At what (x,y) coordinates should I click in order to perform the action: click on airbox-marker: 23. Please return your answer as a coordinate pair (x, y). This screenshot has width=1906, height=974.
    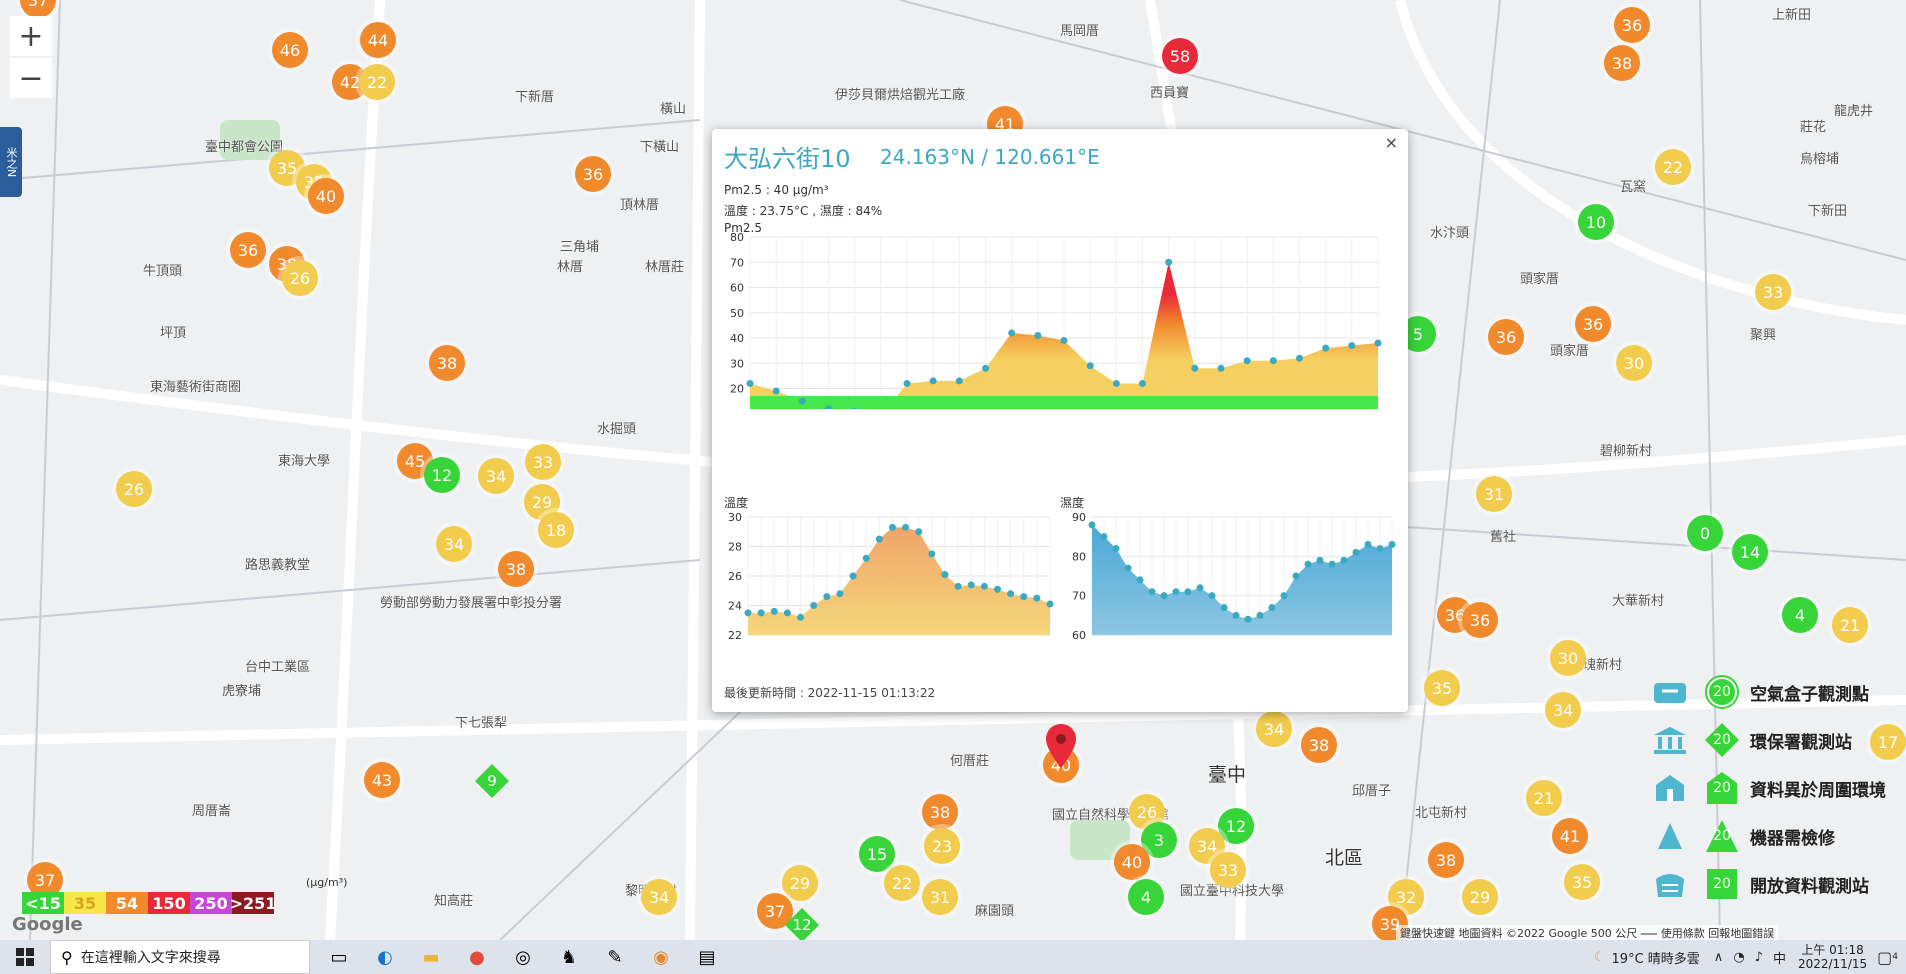
    Looking at the image, I should click on (942, 846).